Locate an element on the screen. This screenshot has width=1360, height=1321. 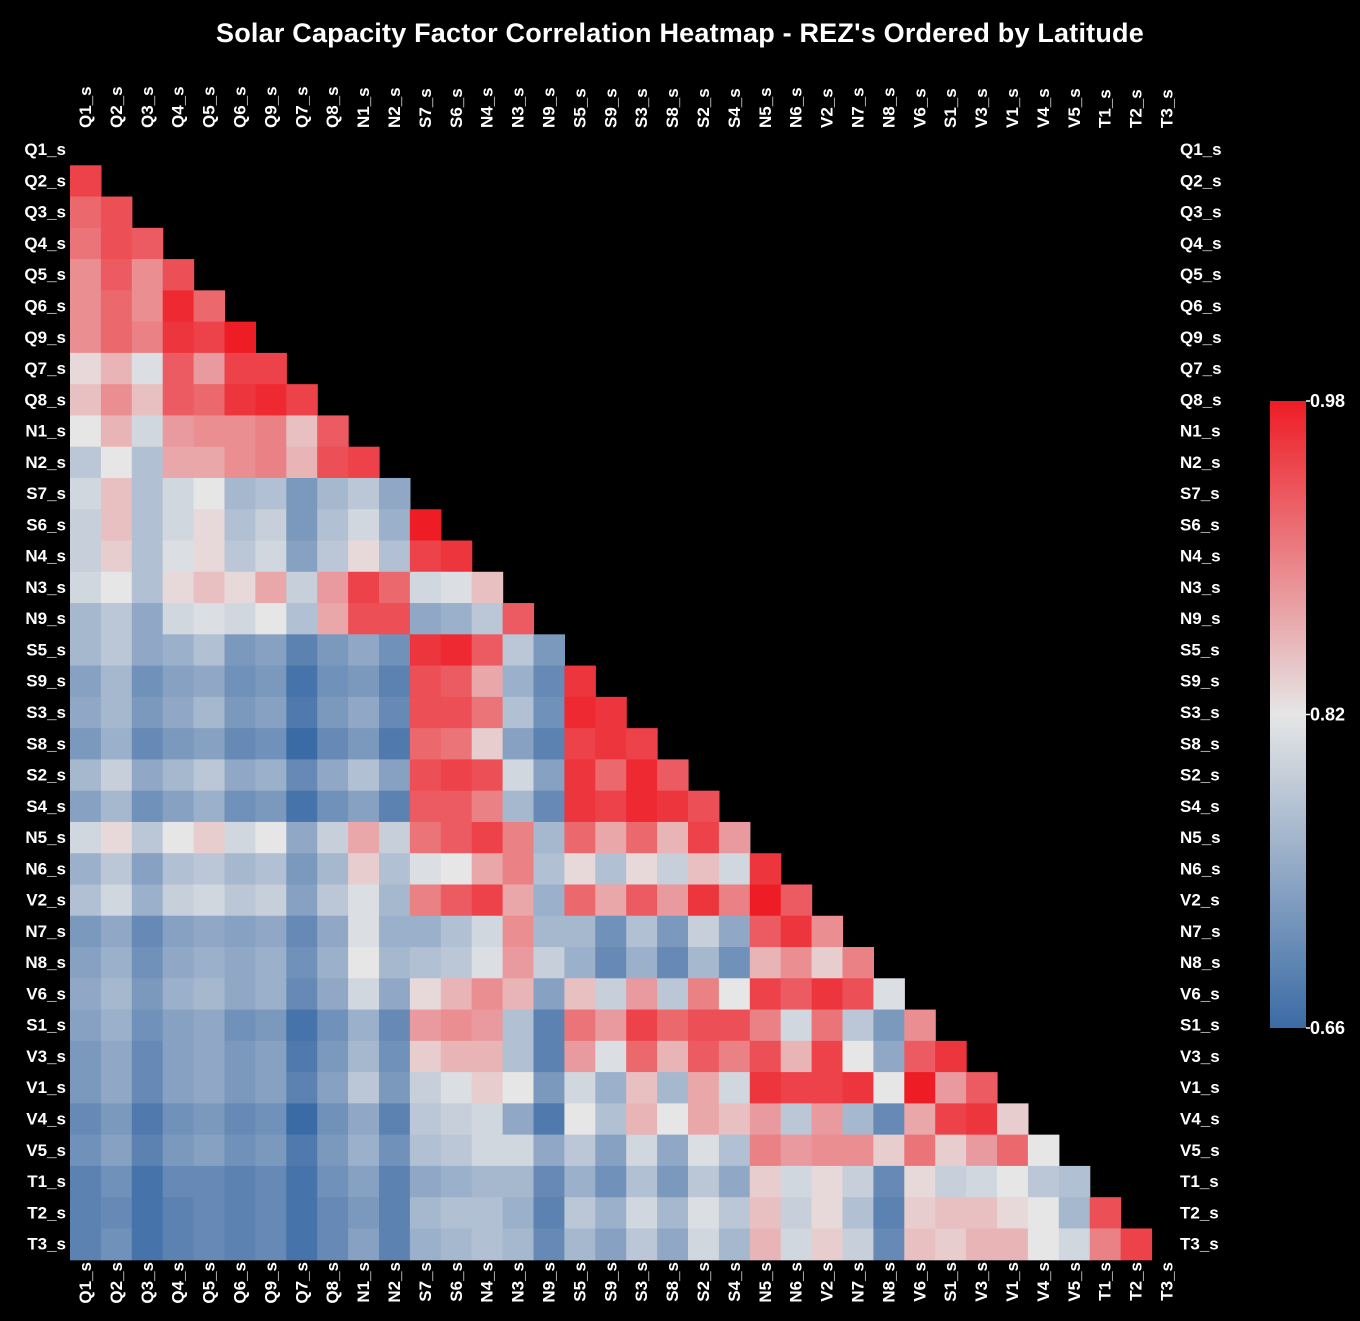
heatmap-cell-N3_s-Q6_s is located at coordinates (240, 587).